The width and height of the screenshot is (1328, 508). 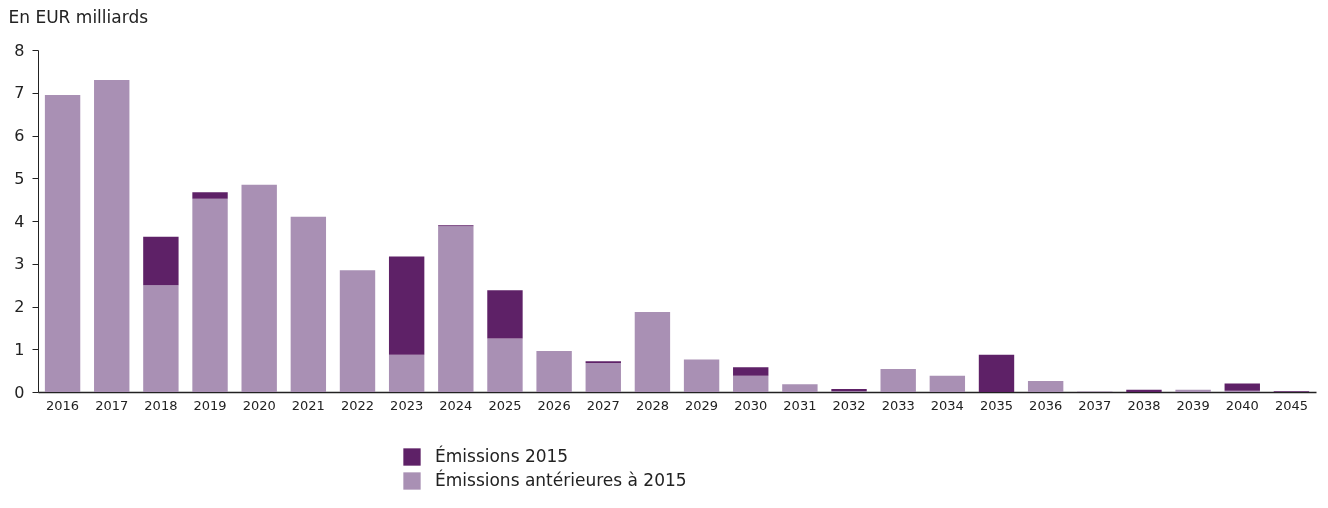 I want to click on x-tick-label: 2040, so click(x=1242, y=405).